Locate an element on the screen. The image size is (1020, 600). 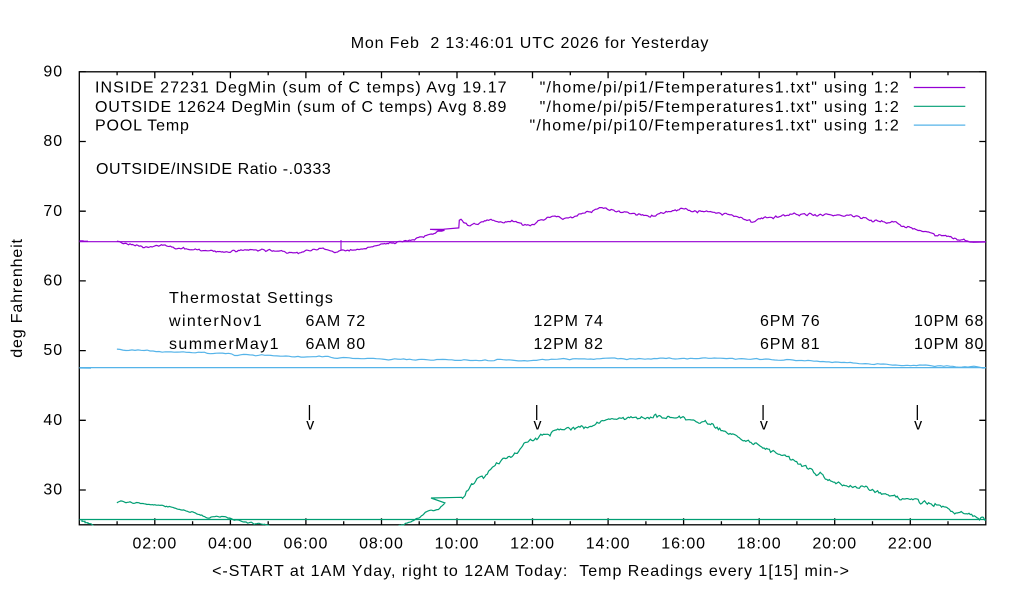
svg-text: POOL Temp is located at coordinates (142, 126).